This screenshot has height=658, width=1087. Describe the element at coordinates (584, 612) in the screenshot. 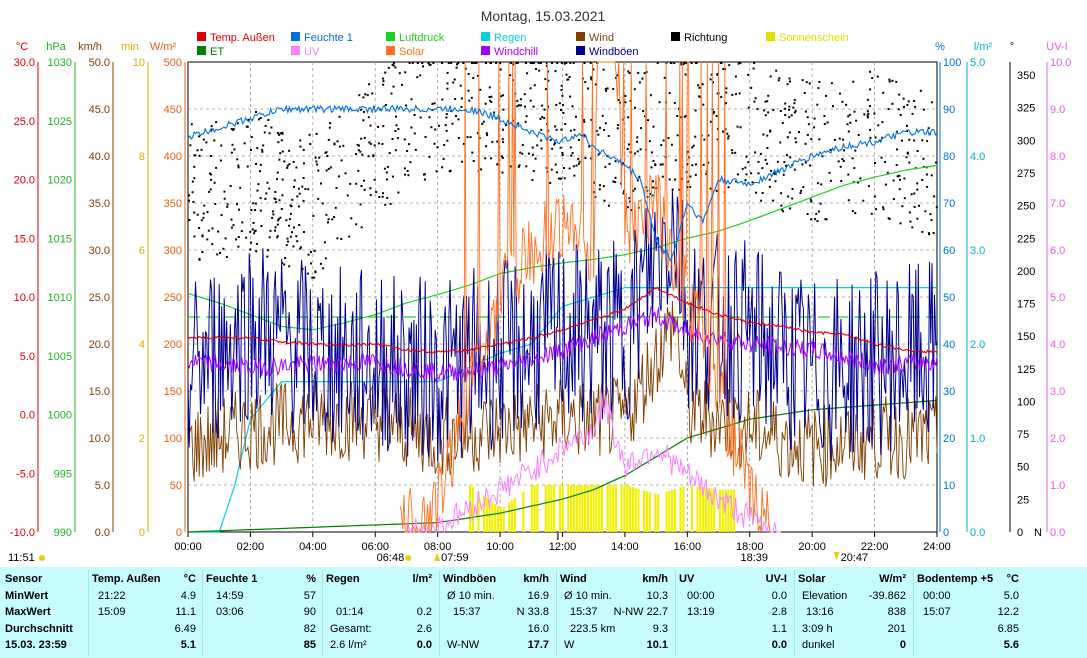

I see `wind-max-time: 15:37` at that location.